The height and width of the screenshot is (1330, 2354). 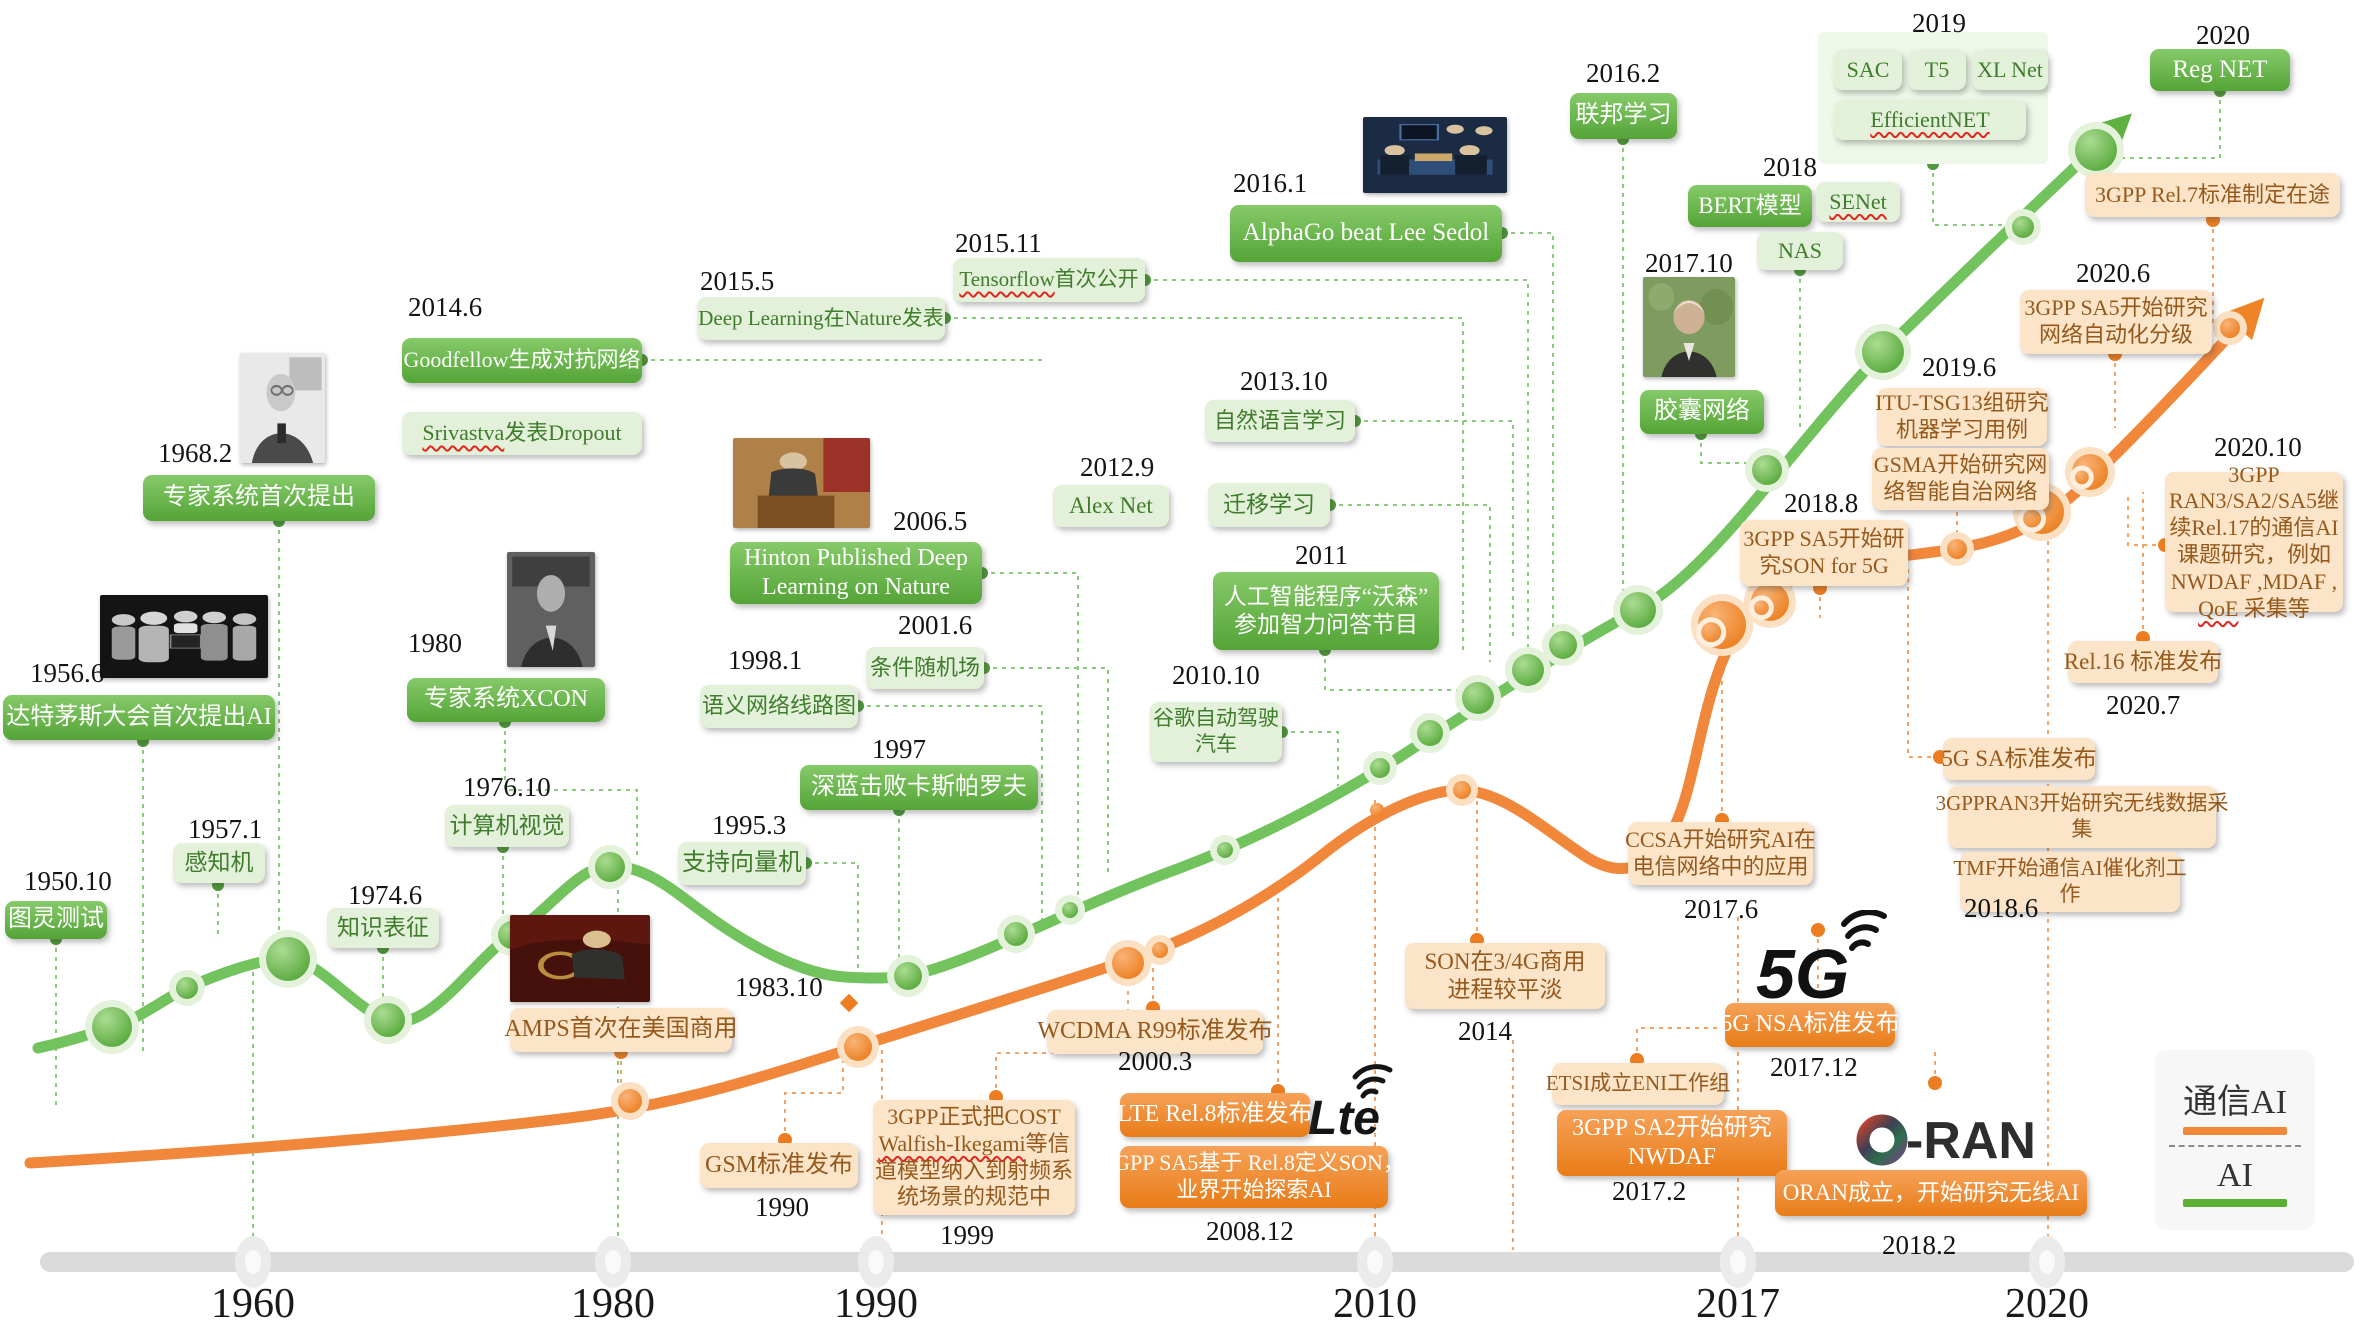 What do you see at coordinates (1254, 1189) in the screenshot?
I see `event-label: 业界开始探索AI` at bounding box center [1254, 1189].